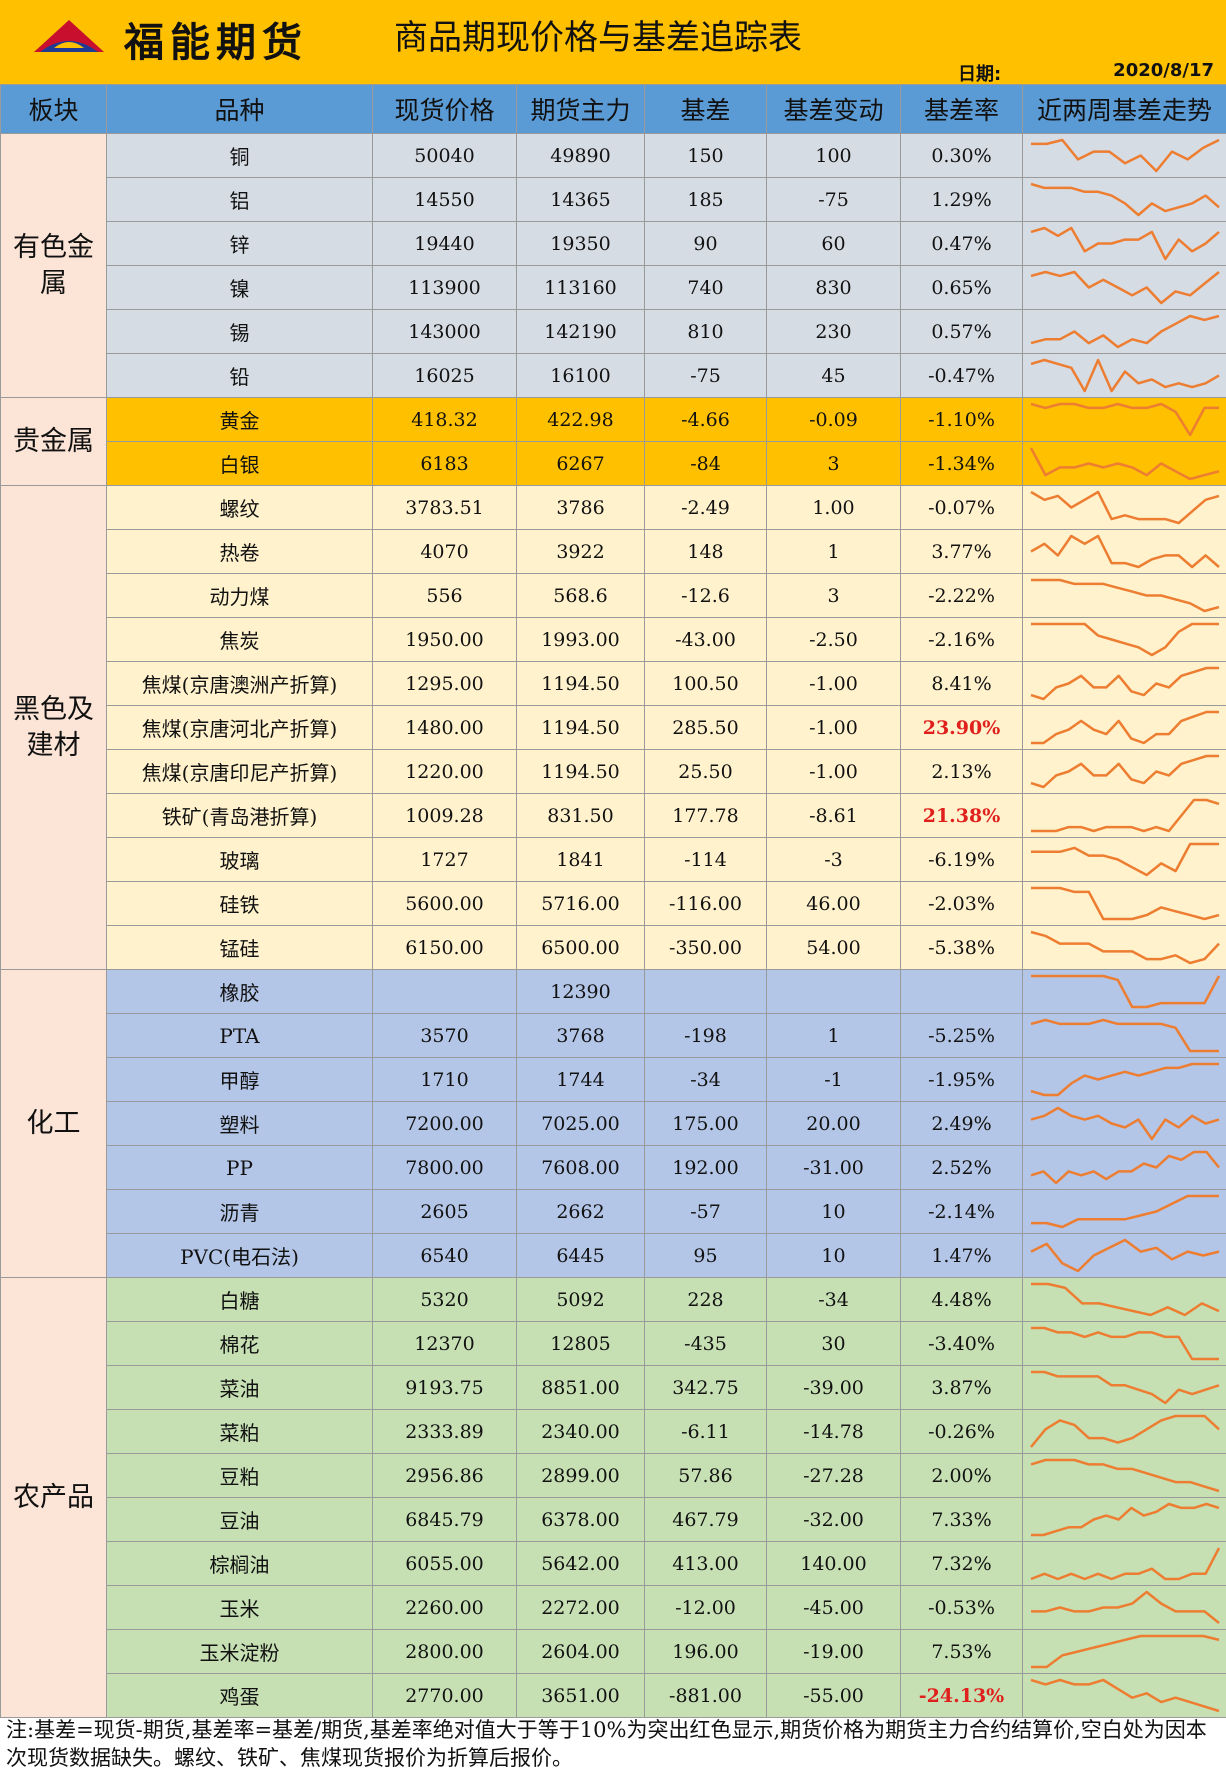 Image resolution: width=1226 pixels, height=1774 pixels. Describe the element at coordinates (580, 595) in the screenshot. I see `futures-price-cell: 568.6` at that location.